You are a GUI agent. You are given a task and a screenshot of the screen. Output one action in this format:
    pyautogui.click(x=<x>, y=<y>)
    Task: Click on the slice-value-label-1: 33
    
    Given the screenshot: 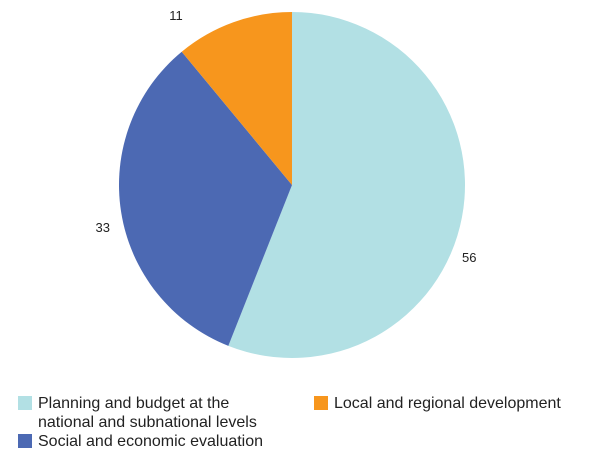 What is the action you would take?
    pyautogui.click(x=103, y=227)
    